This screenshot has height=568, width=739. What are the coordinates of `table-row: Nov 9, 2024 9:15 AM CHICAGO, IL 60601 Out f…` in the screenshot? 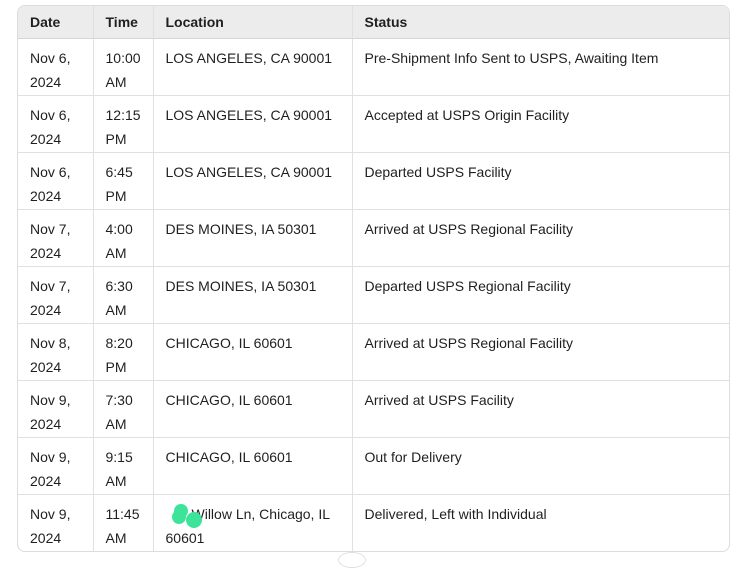 It's located at (373, 466).